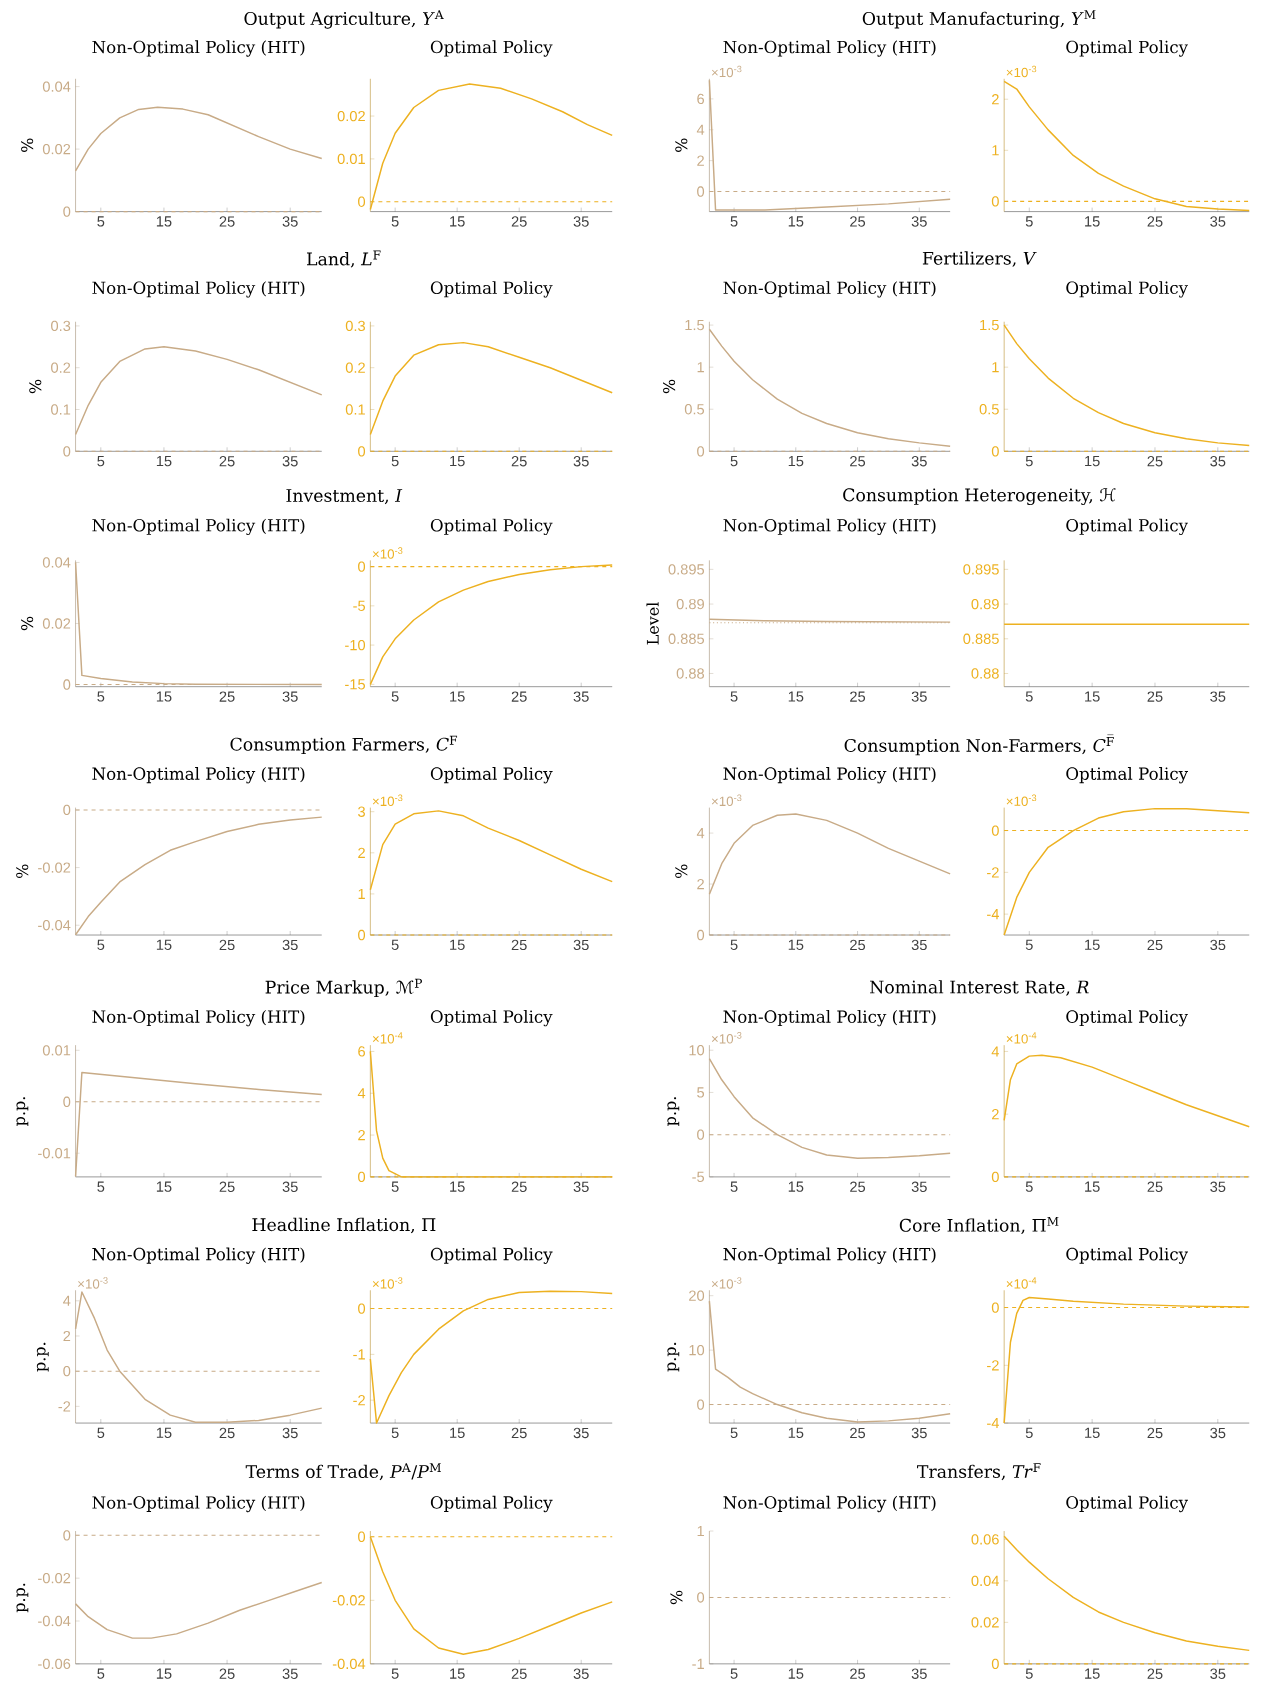  What do you see at coordinates (344, 988) in the screenshot?
I see `chart-title: Price Markup, ℳ$^{P}$` at bounding box center [344, 988].